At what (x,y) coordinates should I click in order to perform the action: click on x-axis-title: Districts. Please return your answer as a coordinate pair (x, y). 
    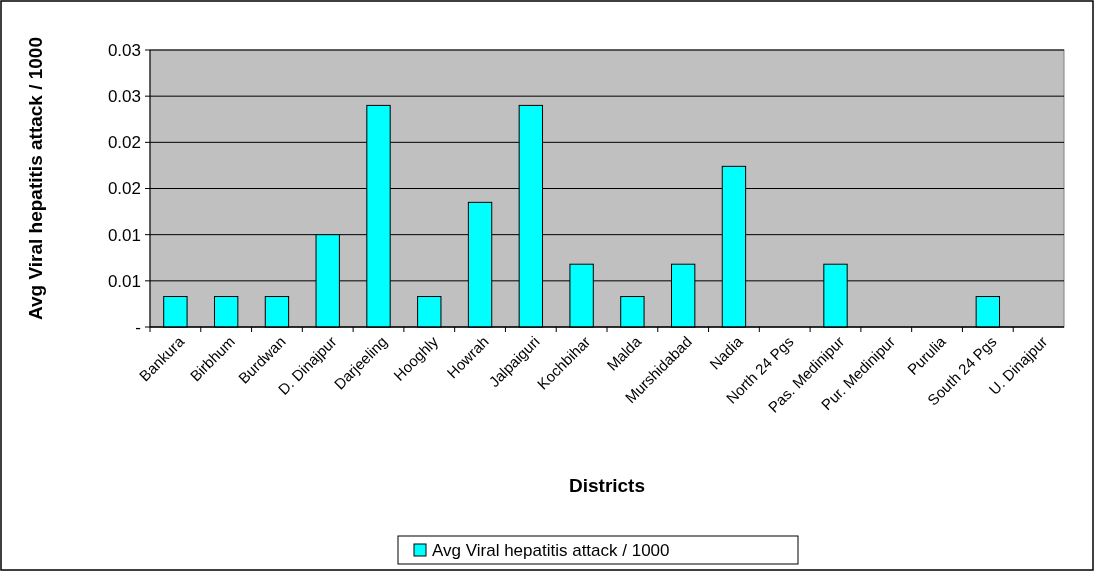
    Looking at the image, I should click on (607, 485).